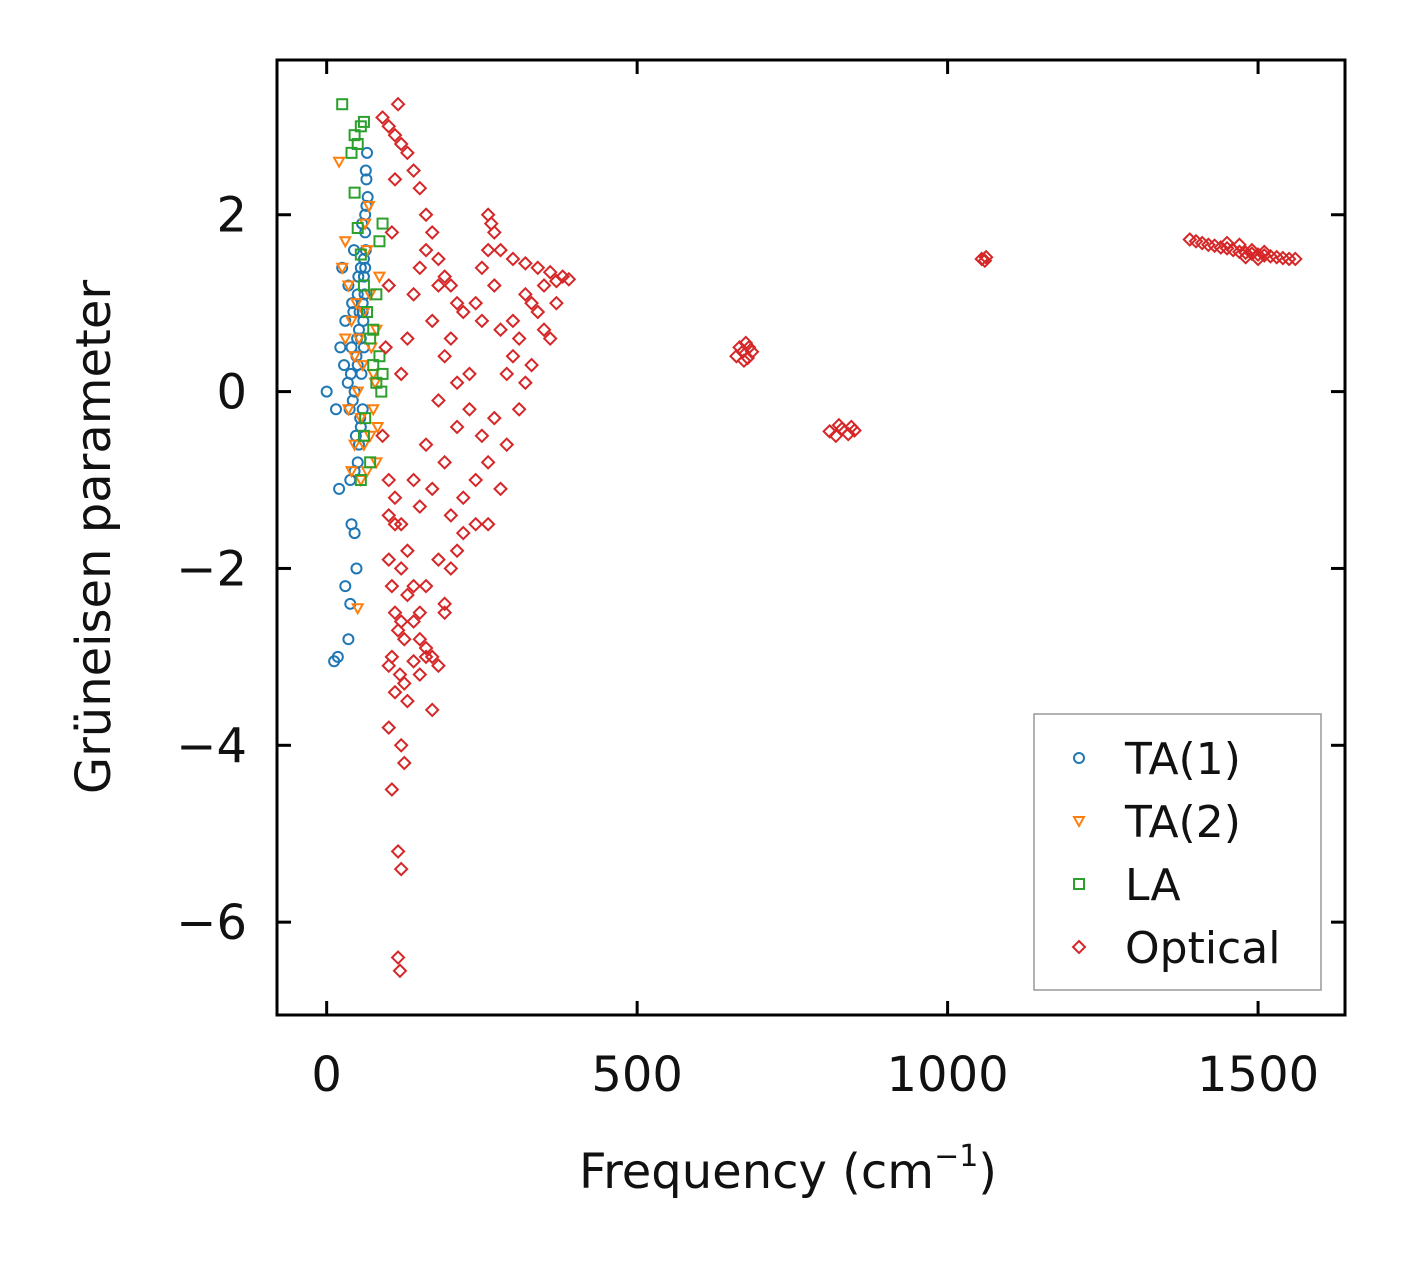 This screenshot has height=1264, width=1406. What do you see at coordinates (1079, 884) in the screenshot?
I see `legend-marker` at bounding box center [1079, 884].